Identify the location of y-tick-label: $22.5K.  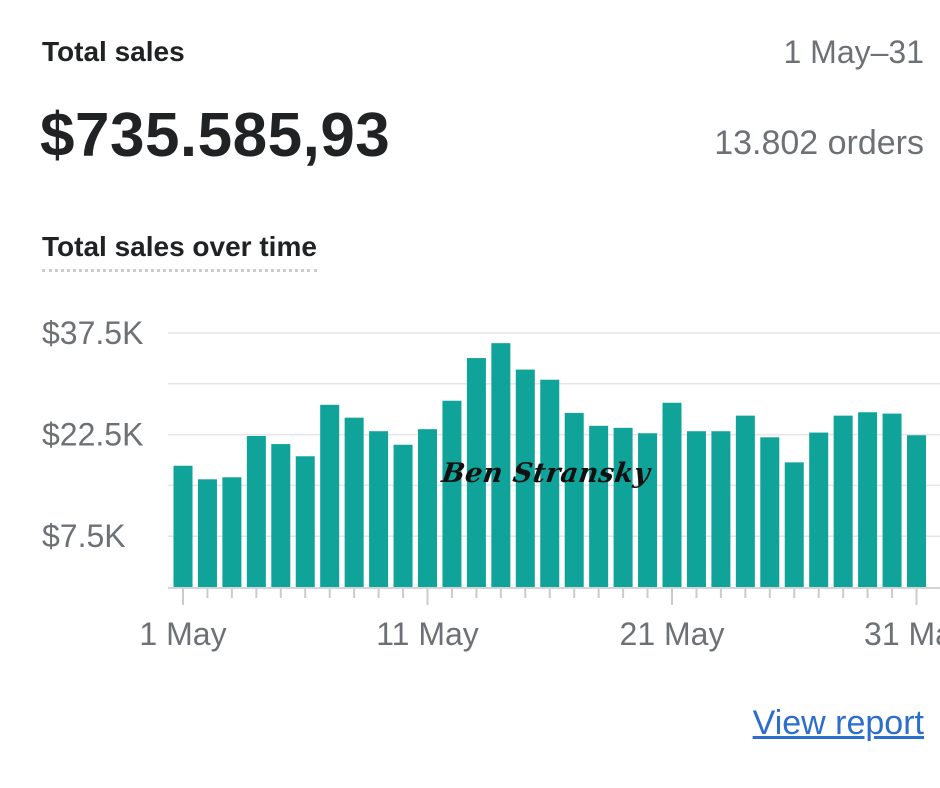
(92, 435).